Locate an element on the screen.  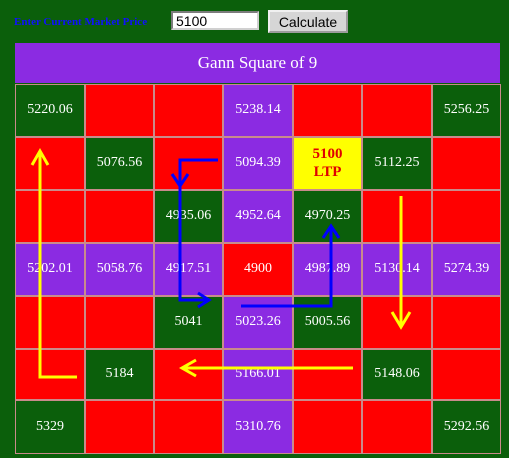
grid-cell-r2-c3 is located at coordinates (188, 163).